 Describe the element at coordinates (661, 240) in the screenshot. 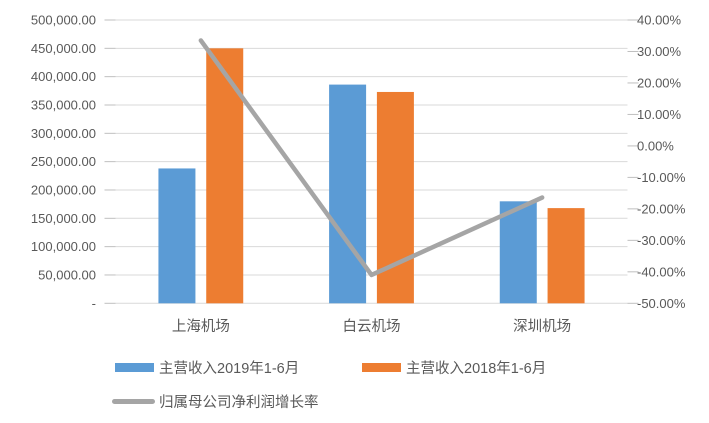

I see `right-axis-label: -30.00%` at that location.